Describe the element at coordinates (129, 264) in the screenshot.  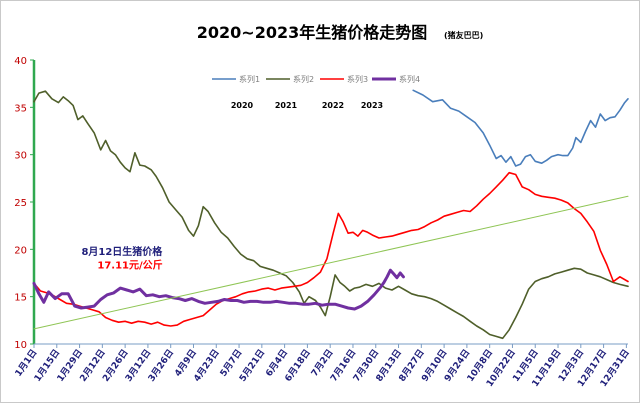
I see `annotation-text: 17.11元/公斤` at that location.